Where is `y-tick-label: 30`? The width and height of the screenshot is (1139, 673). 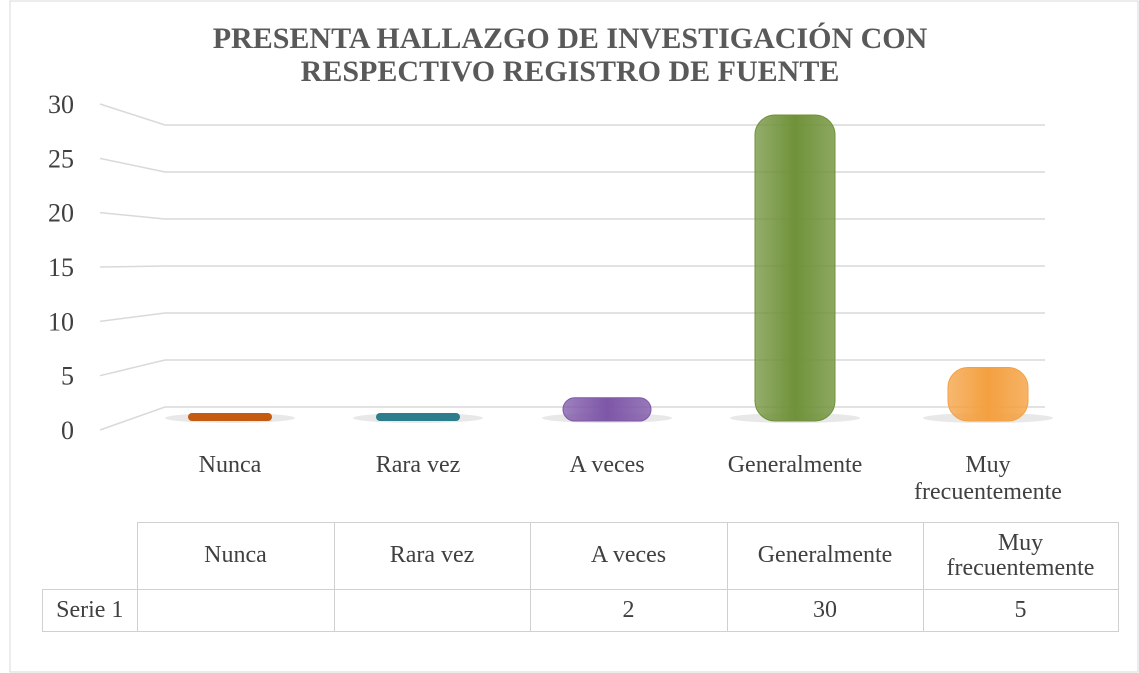
y-tick-label: 30 is located at coordinates (61, 104).